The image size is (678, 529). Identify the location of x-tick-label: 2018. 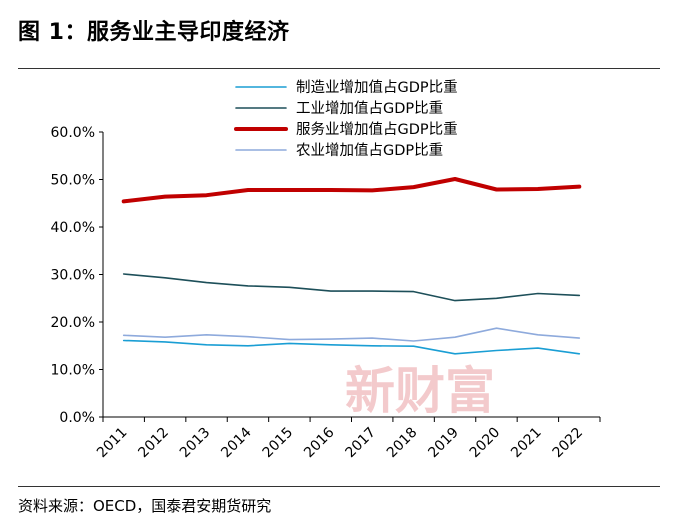
(402, 443).